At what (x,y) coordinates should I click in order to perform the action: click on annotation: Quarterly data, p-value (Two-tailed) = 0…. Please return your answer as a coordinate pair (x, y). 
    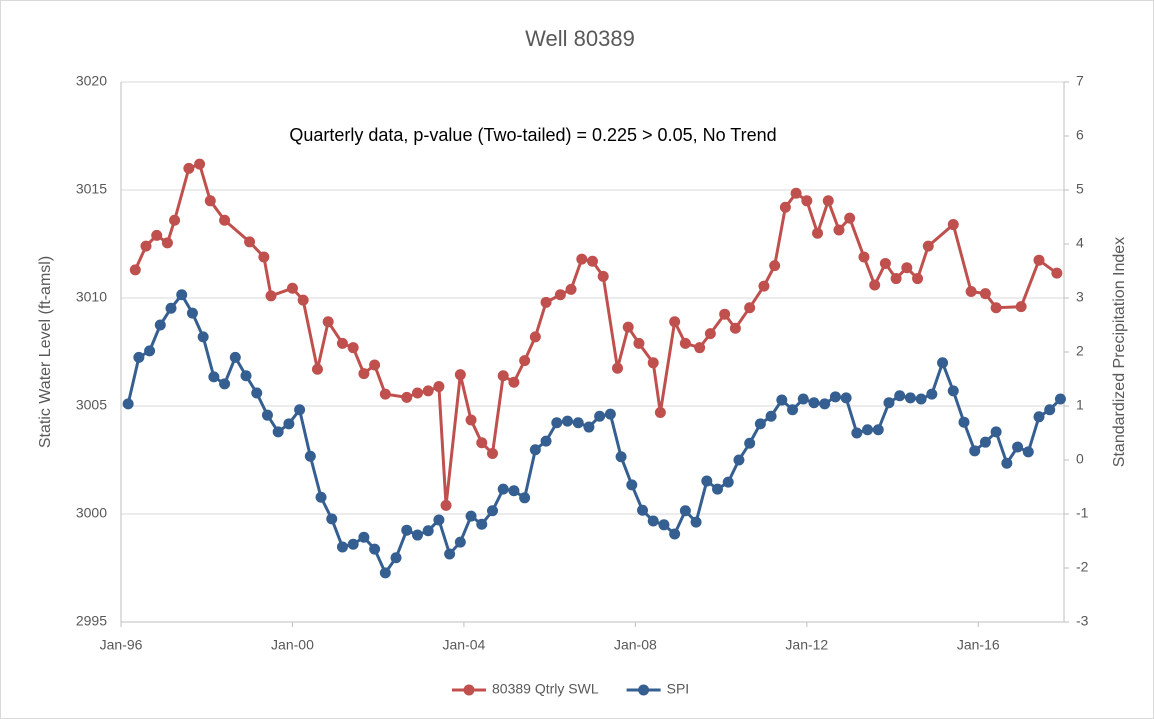
    Looking at the image, I should click on (532, 135).